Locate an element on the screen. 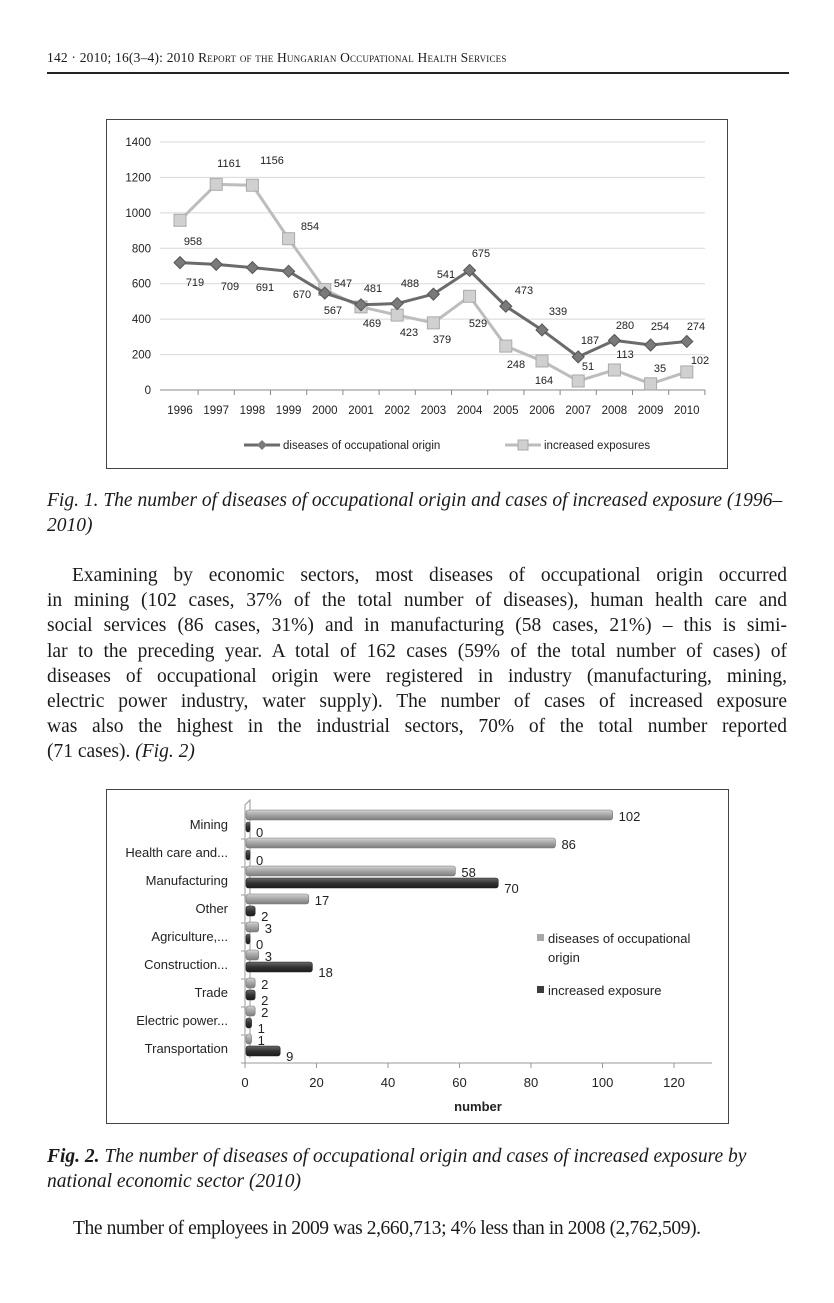  y-tick-label: 600 is located at coordinates (141, 285).